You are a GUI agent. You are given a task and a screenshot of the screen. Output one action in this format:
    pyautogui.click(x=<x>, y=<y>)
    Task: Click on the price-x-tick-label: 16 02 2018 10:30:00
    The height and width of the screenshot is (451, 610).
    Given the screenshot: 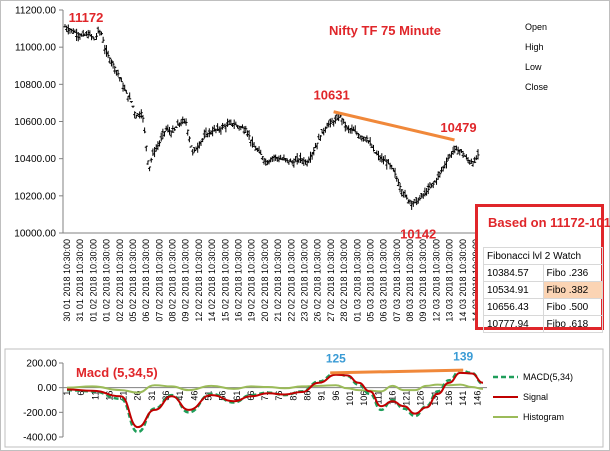 What is the action you would take?
    pyautogui.click(x=239, y=280)
    